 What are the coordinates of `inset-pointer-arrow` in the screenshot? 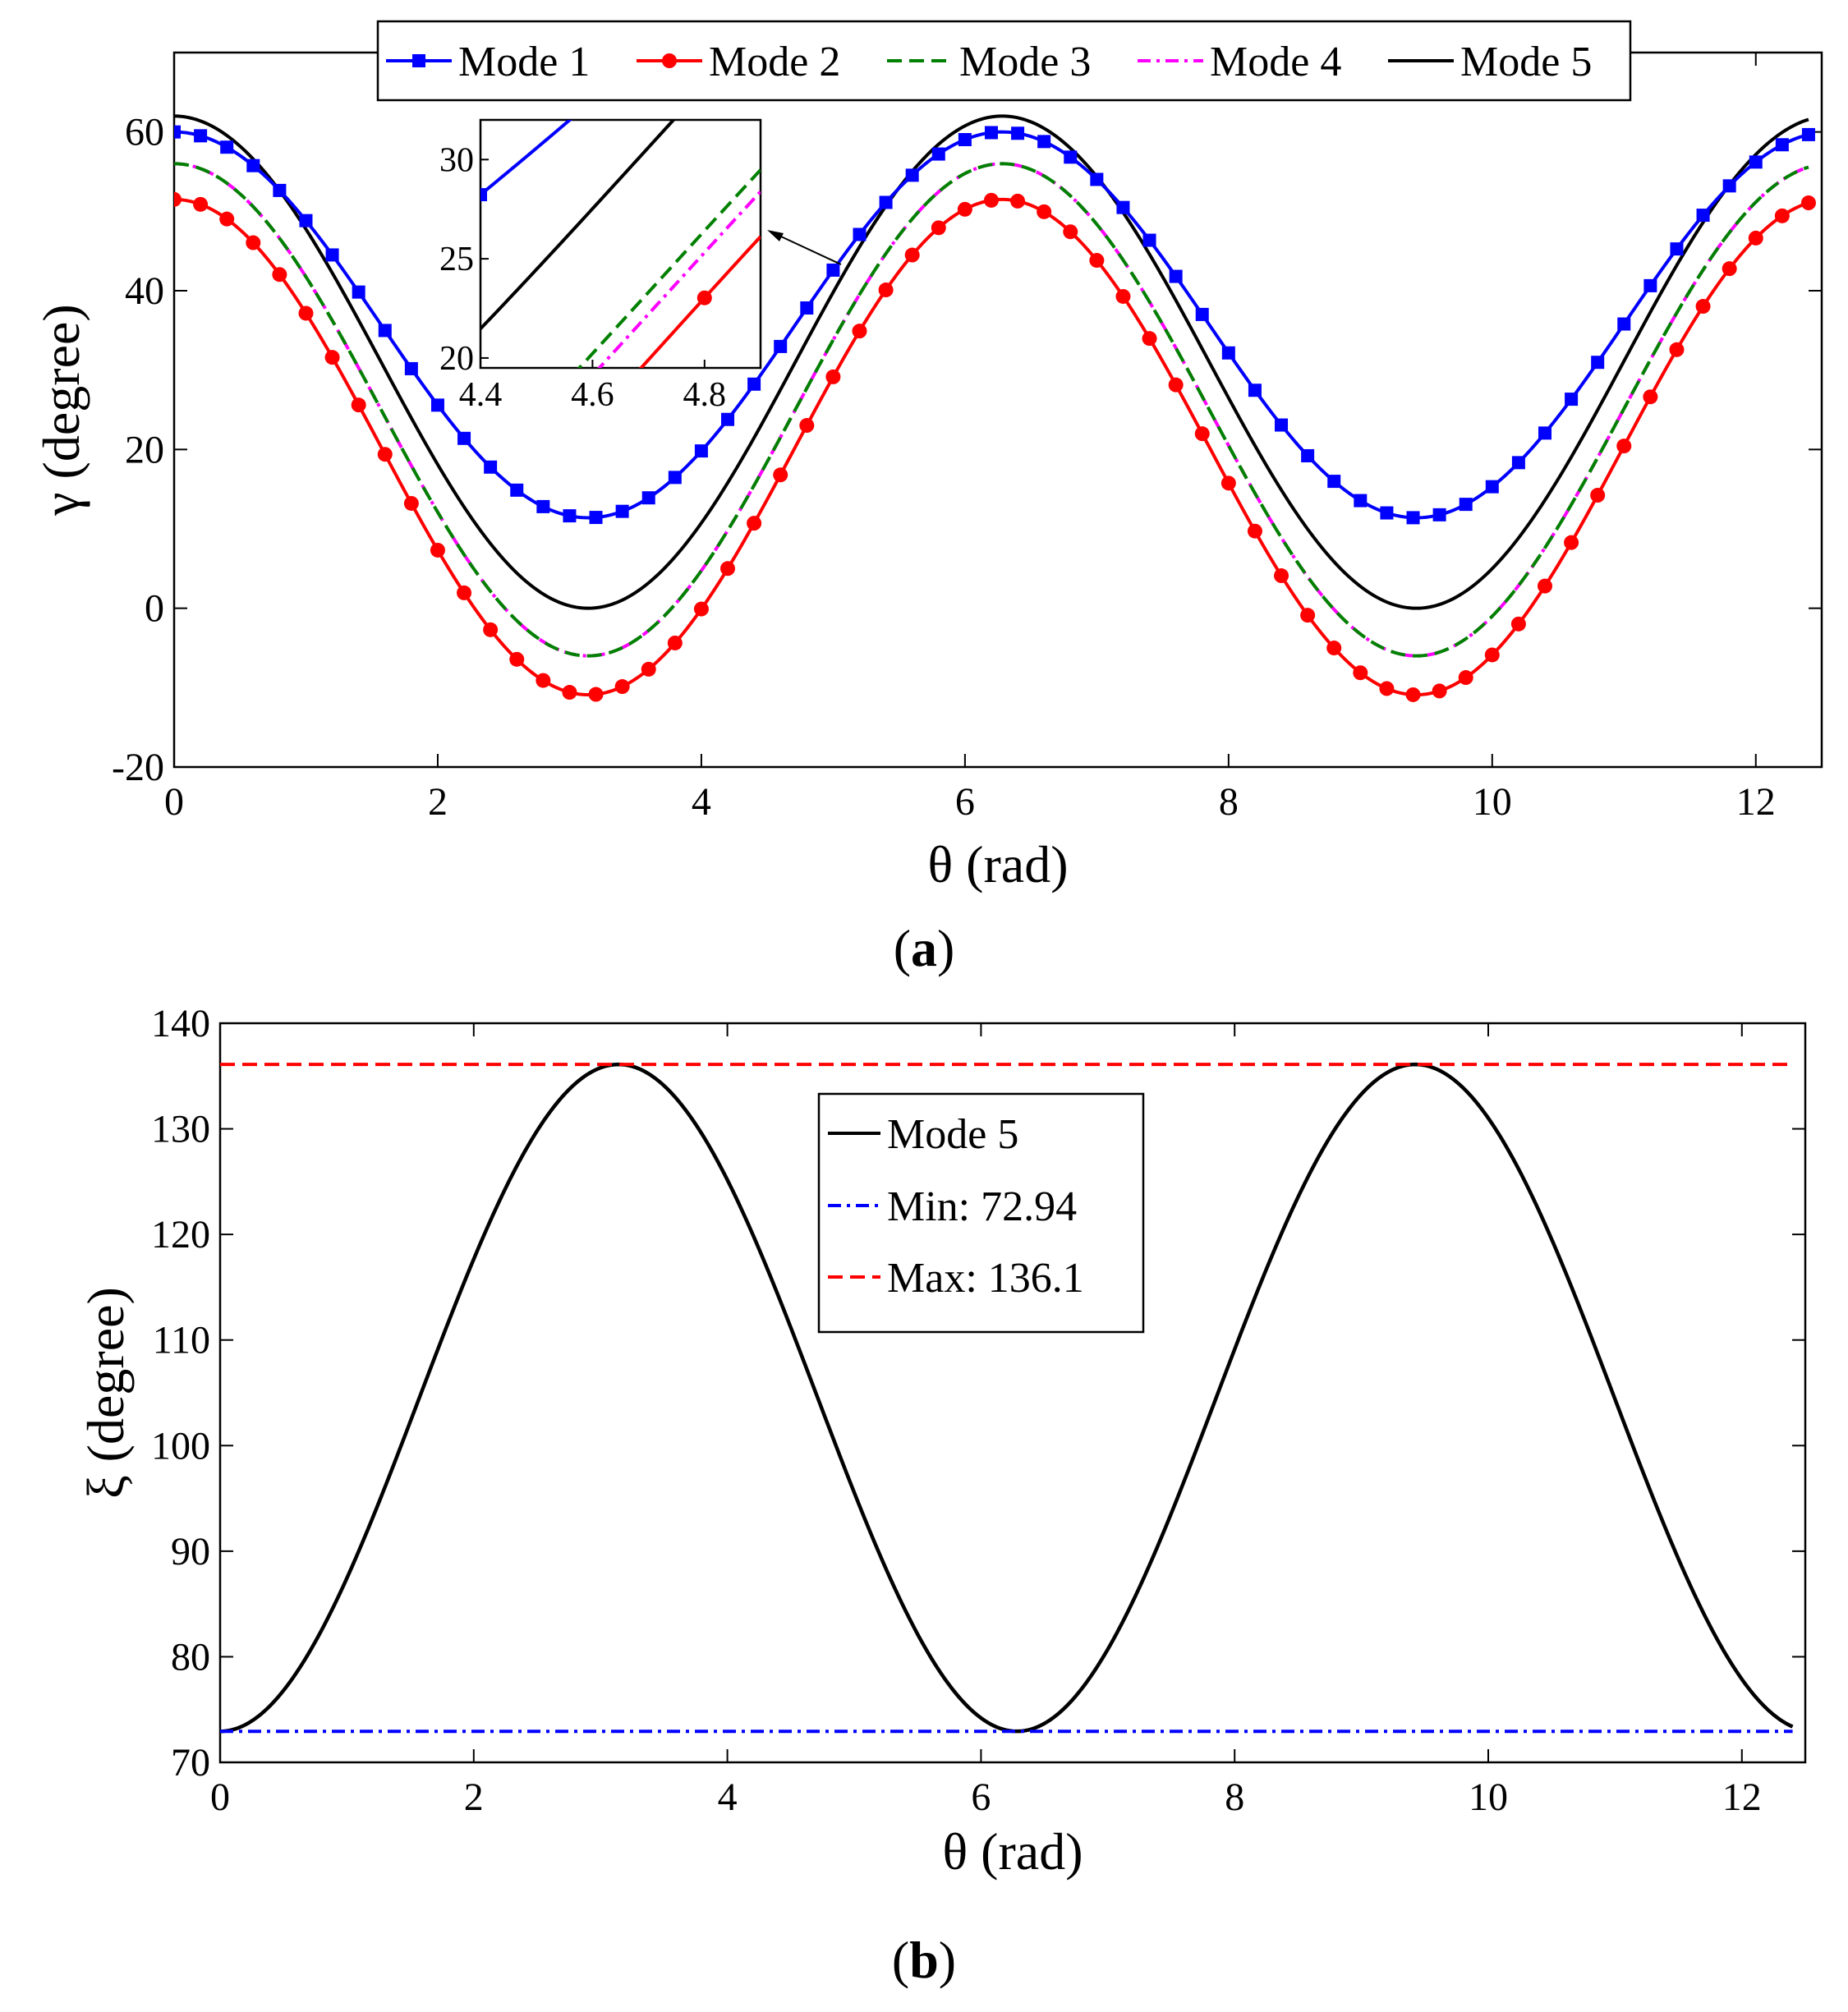 It's located at (806, 248).